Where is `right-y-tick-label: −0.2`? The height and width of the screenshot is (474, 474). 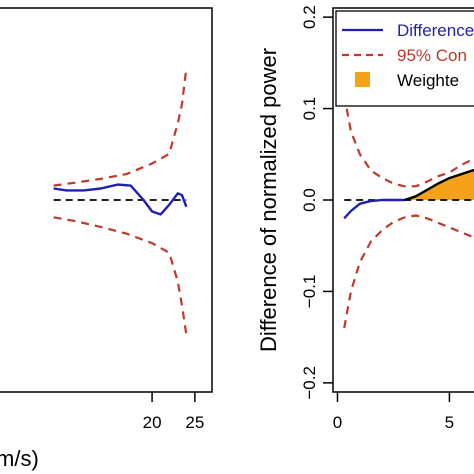
right-y-tick-label: −0.2 is located at coordinates (309, 383).